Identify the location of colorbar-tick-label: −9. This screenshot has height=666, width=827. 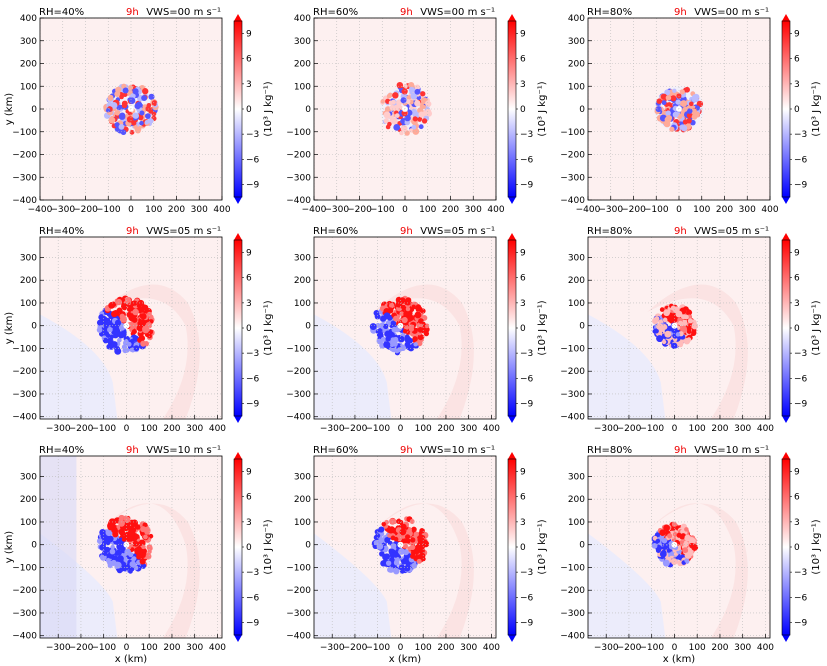
(801, 185).